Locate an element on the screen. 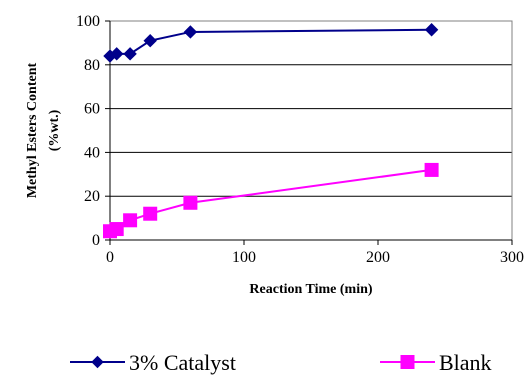 Image resolution: width=530 pixels, height=387 pixels. y-axis-title-line1: Methyl Esters Content is located at coordinates (32, 131).